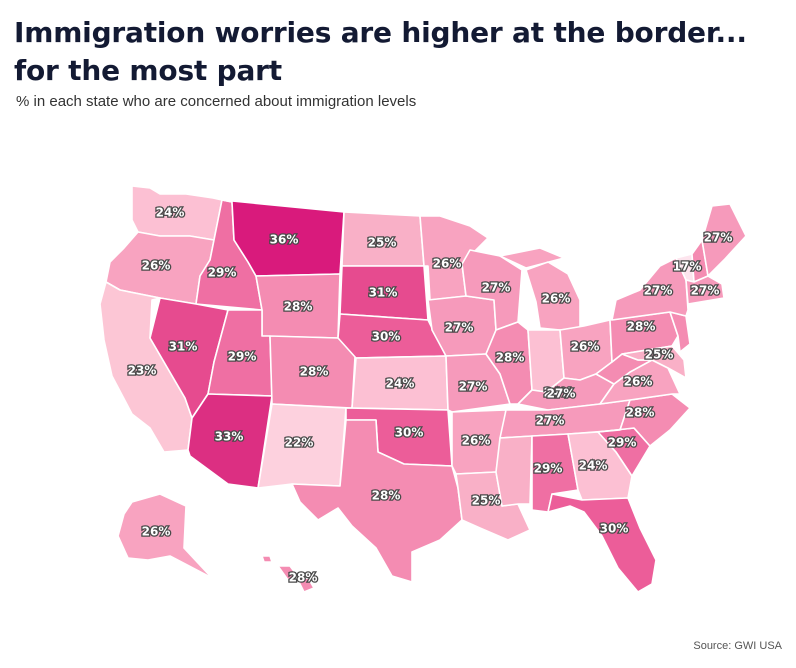 The image size is (796, 668). What do you see at coordinates (299, 443) in the screenshot?
I see `label-nm: 22%` at bounding box center [299, 443].